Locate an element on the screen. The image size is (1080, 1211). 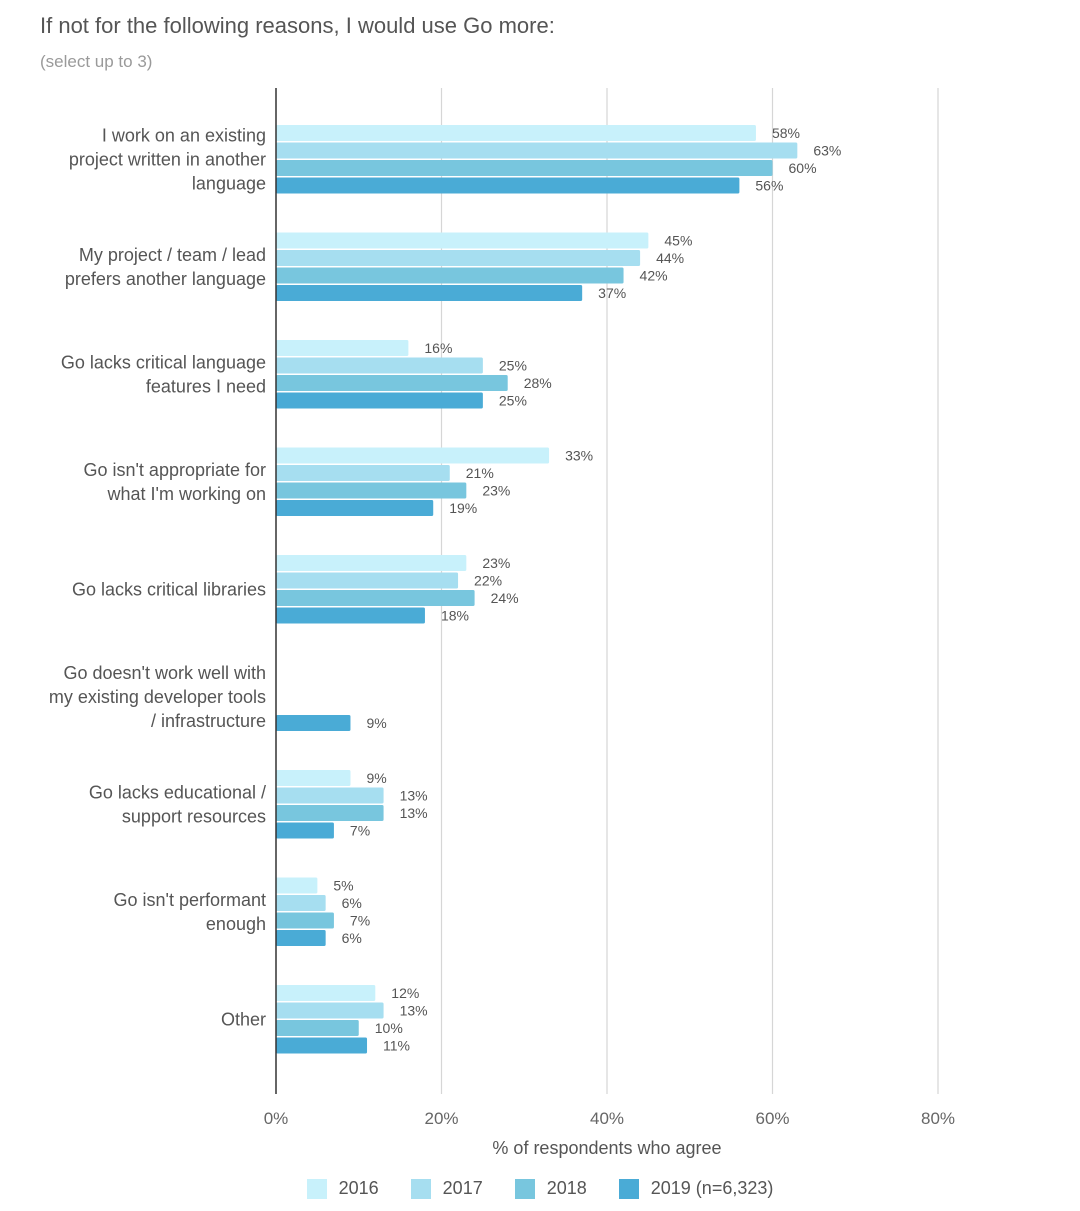
data-label: 42% is located at coordinates (654, 276).